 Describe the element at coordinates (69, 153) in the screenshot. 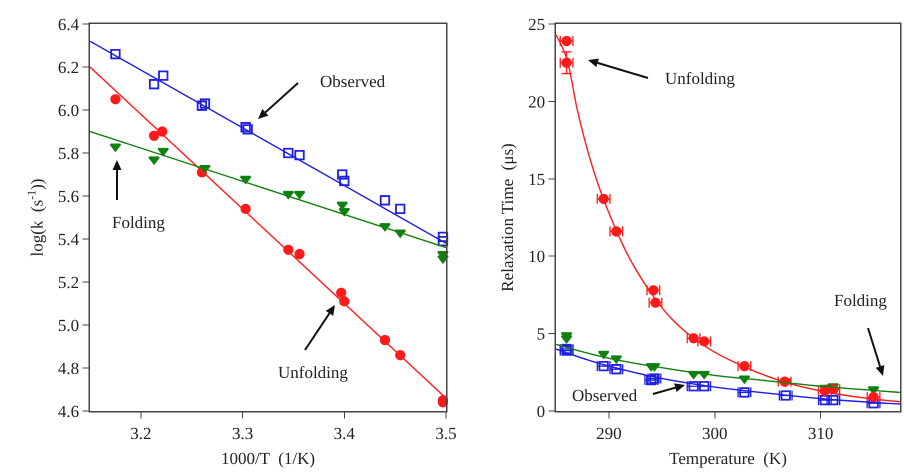

I see `y-tick-label: 5.8` at that location.